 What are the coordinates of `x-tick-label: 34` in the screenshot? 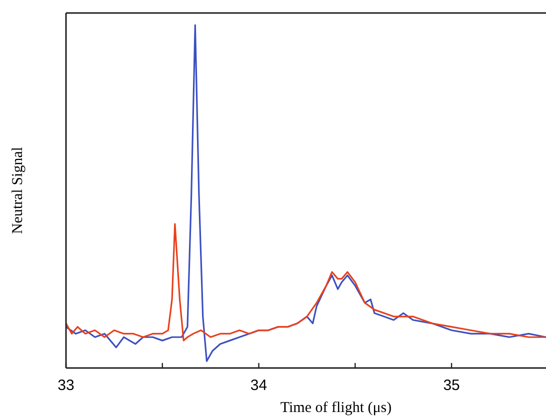 It's located at (259, 385).